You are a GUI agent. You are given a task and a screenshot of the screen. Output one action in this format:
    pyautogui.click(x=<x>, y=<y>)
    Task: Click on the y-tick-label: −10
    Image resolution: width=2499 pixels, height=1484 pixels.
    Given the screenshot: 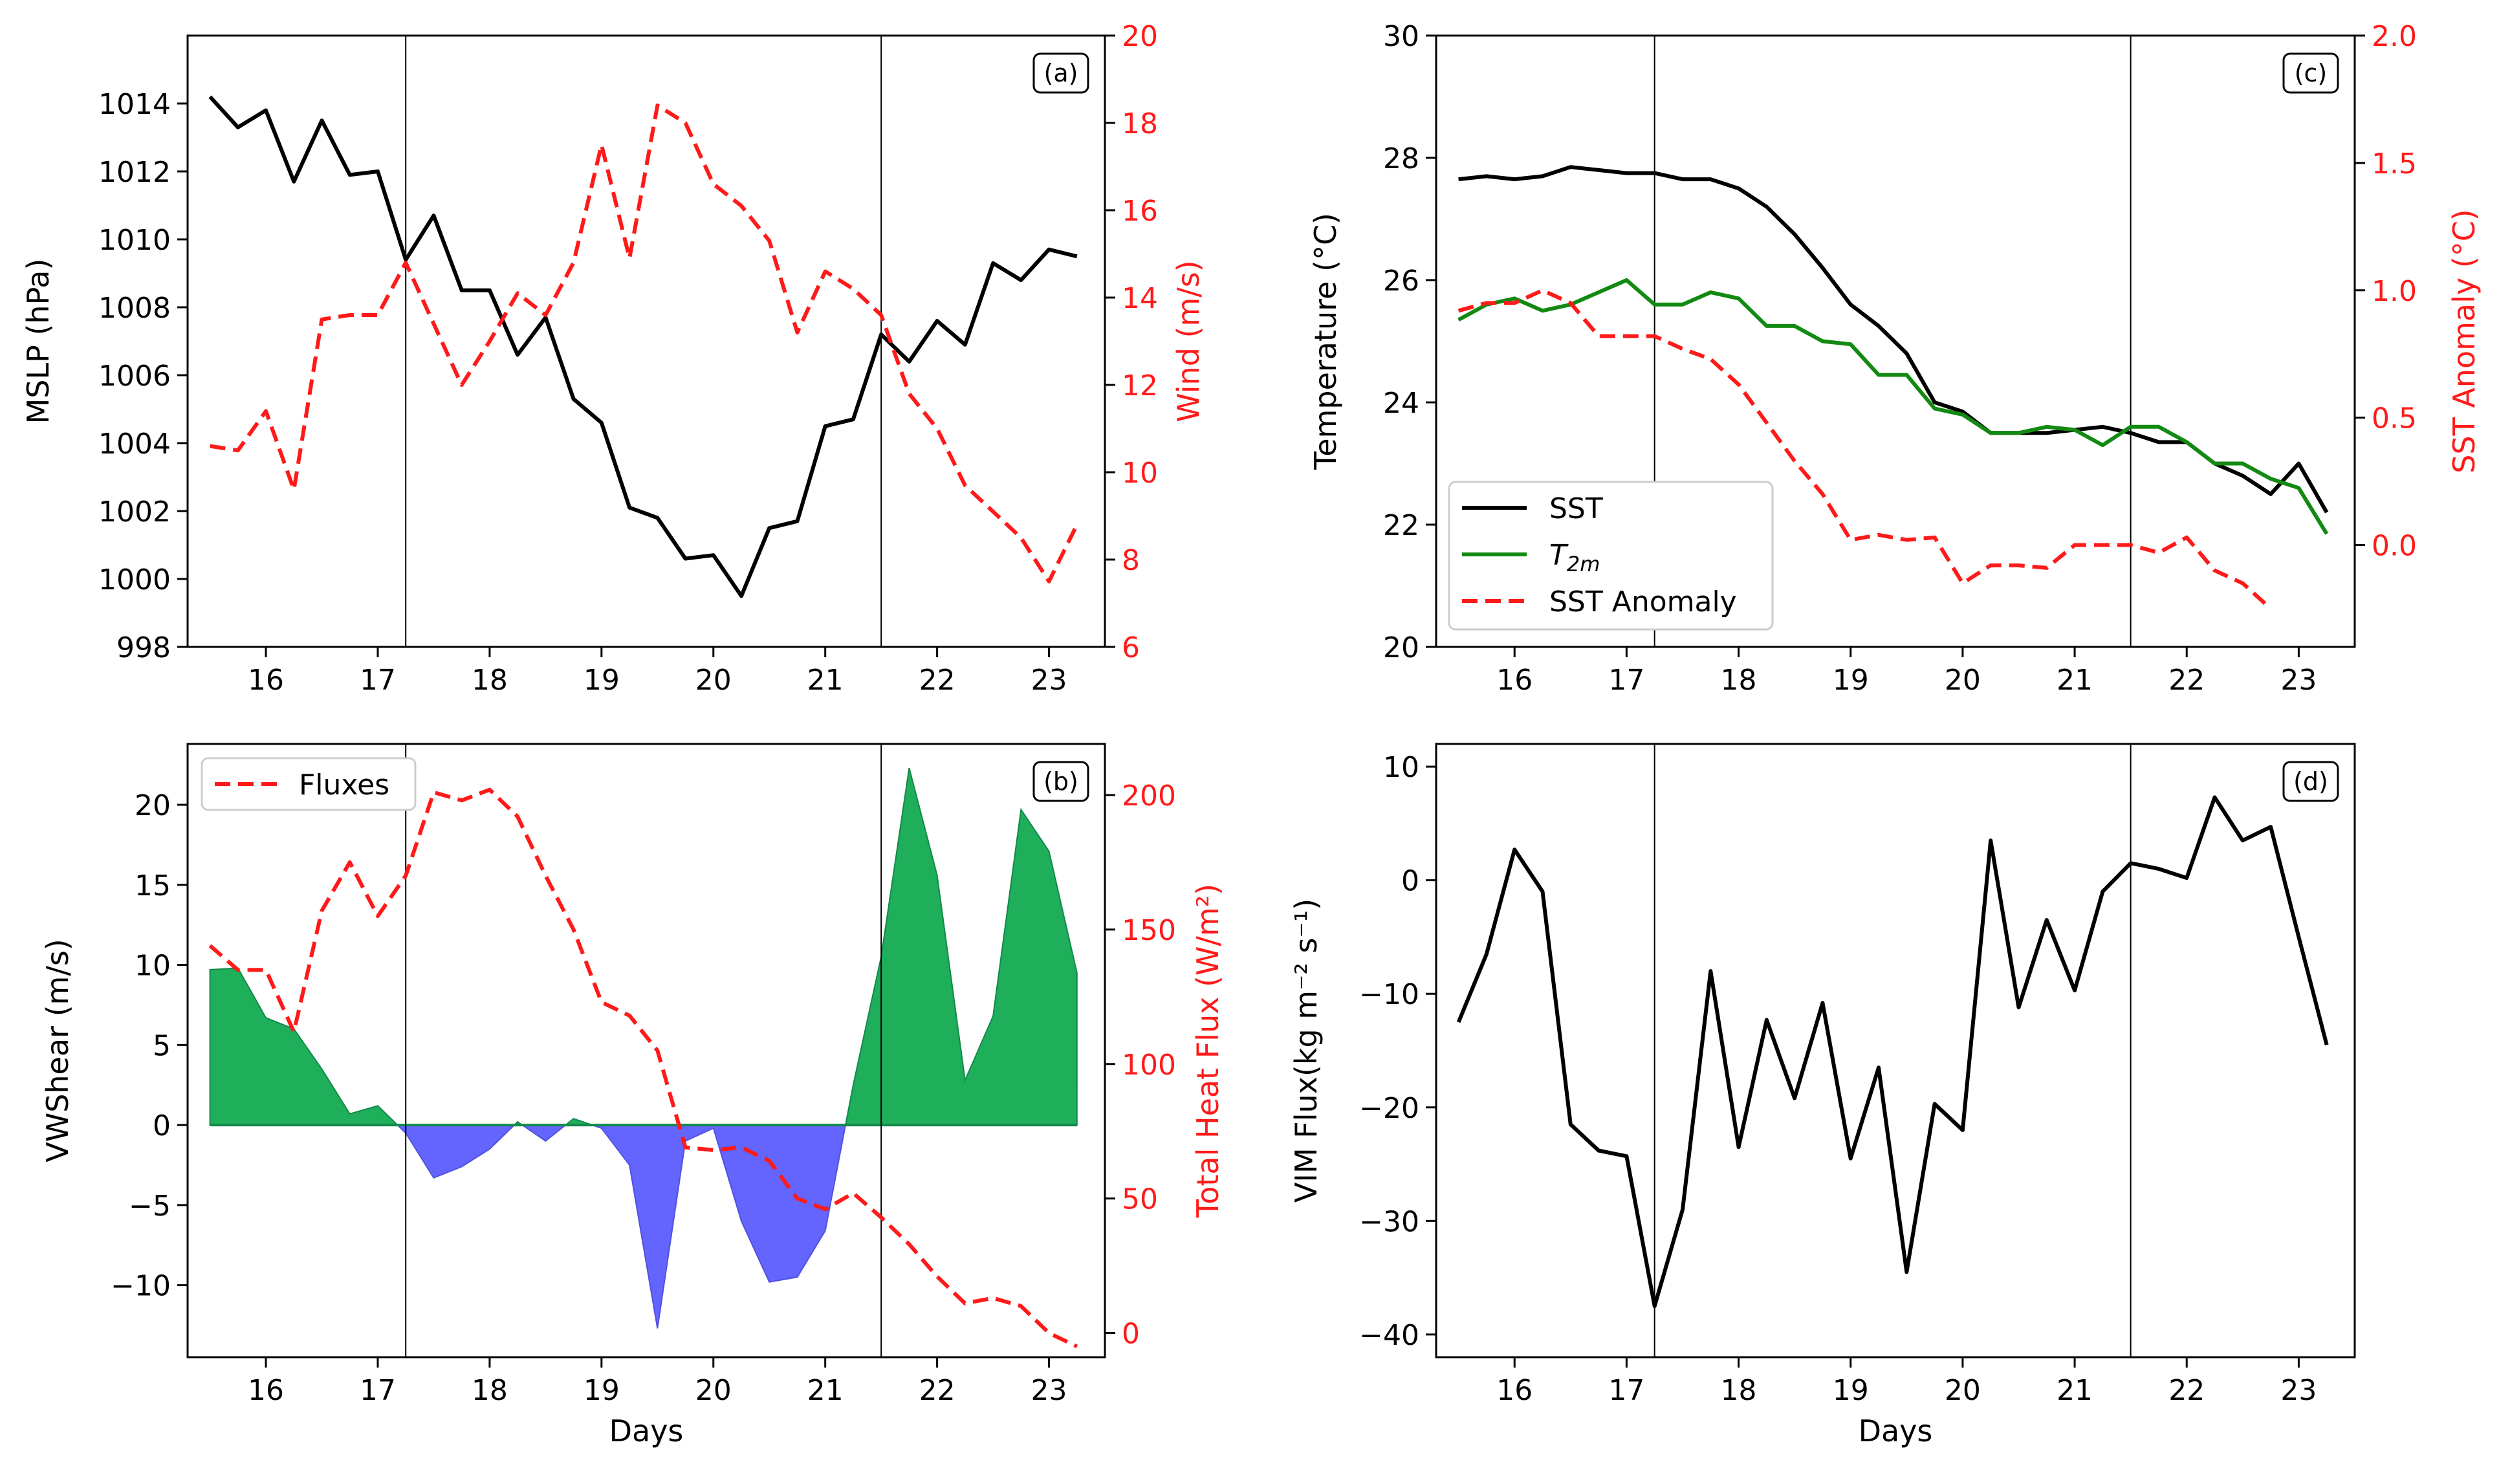 What is the action you would take?
    pyautogui.click(x=141, y=1286)
    